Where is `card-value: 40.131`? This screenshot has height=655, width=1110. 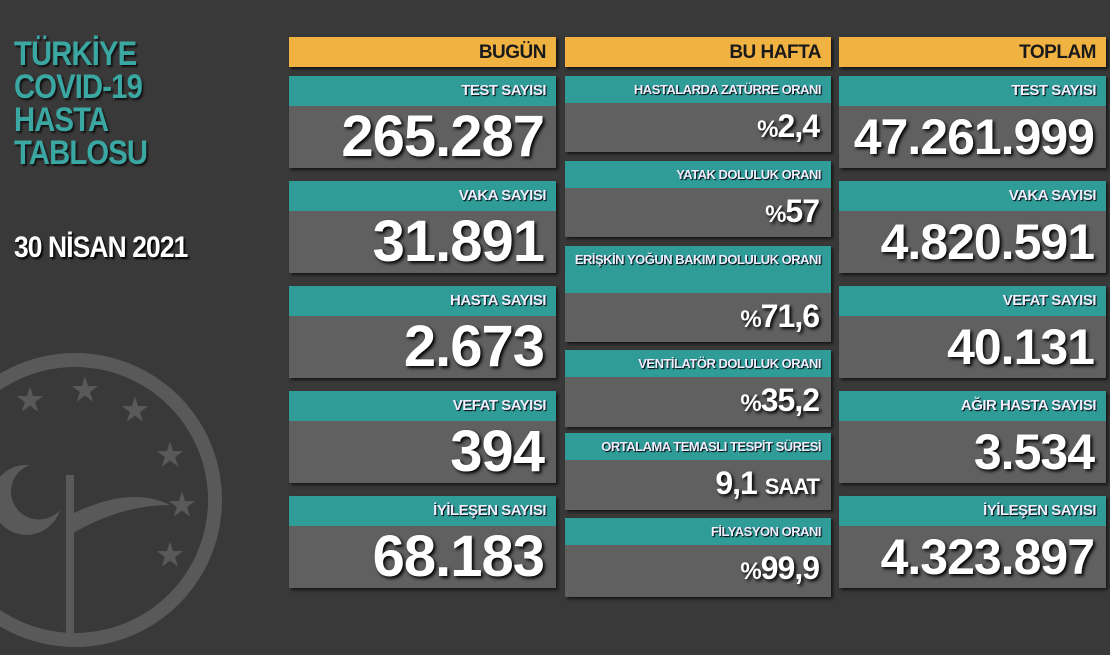
card-value: 40.131 is located at coordinates (1021, 347).